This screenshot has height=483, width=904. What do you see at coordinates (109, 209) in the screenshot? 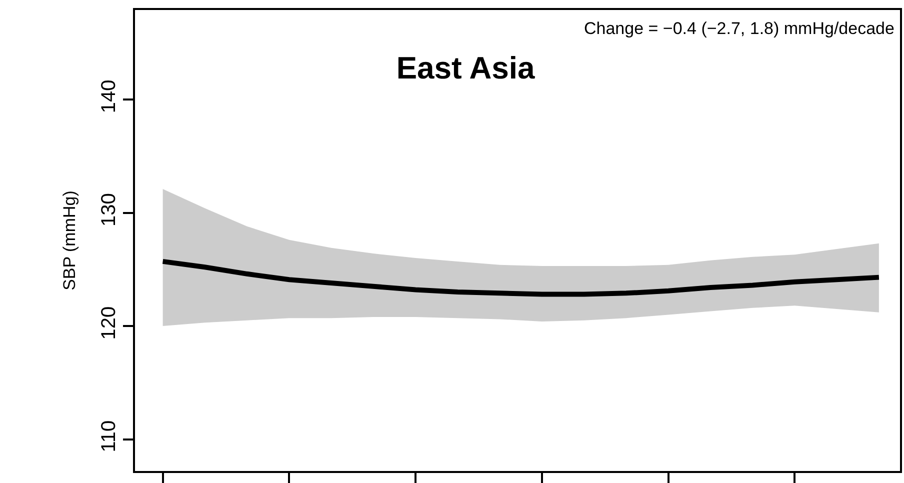
I see `y-tick-label: 130` at bounding box center [109, 209].